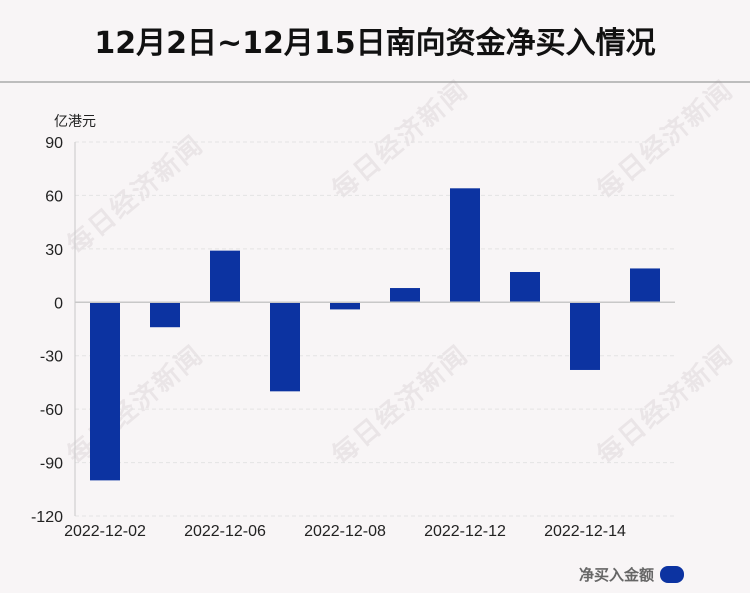  What do you see at coordinates (51, 410) in the screenshot?
I see `y-tick-label: -60` at bounding box center [51, 410].